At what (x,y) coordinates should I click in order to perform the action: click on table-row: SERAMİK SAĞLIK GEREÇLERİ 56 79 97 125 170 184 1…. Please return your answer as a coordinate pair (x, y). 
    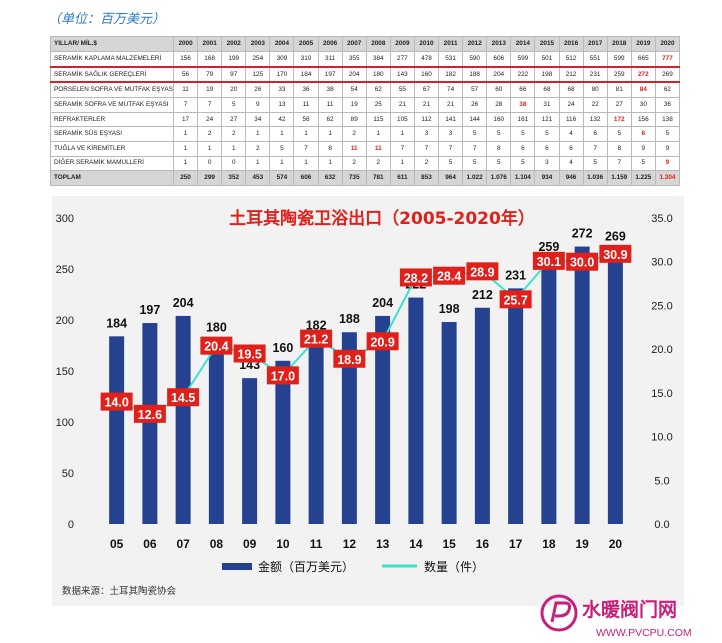
    Looking at the image, I should click on (365, 74).